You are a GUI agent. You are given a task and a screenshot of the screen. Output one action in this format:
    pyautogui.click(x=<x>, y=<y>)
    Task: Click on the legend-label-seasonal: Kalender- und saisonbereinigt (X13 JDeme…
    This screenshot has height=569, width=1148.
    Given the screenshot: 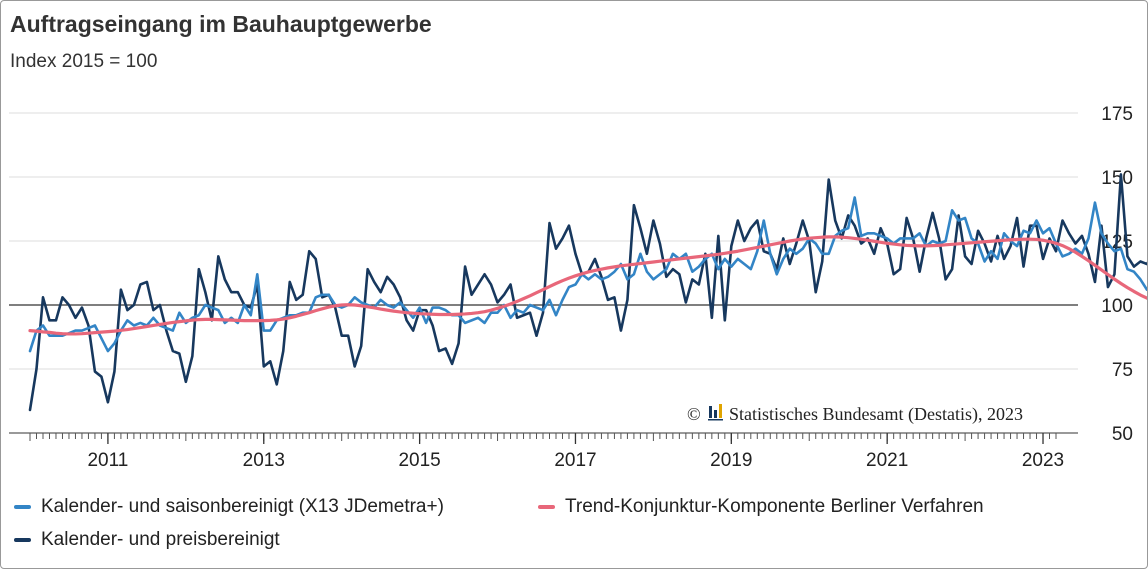 What is the action you would take?
    pyautogui.click(x=242, y=506)
    